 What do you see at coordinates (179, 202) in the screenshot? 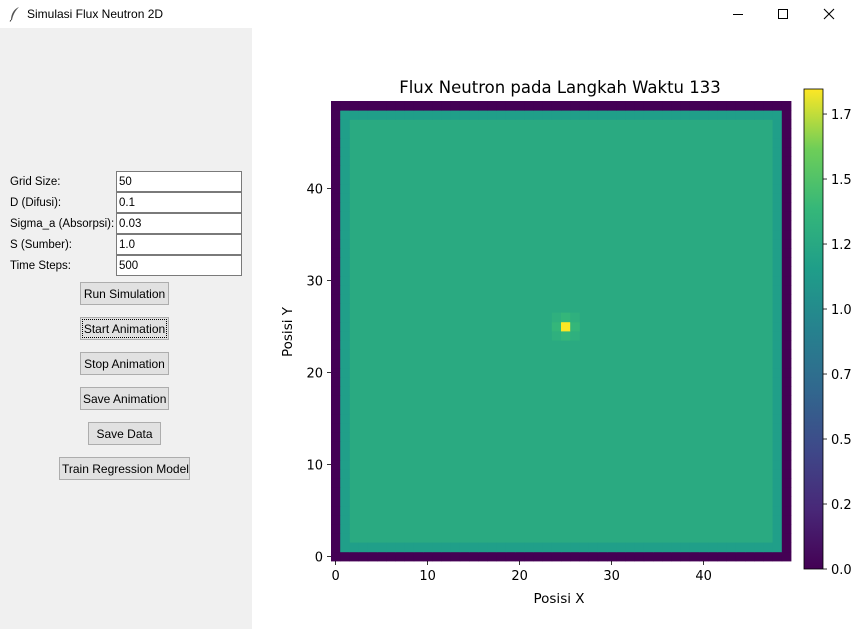
I see `diffusion-input` at bounding box center [179, 202].